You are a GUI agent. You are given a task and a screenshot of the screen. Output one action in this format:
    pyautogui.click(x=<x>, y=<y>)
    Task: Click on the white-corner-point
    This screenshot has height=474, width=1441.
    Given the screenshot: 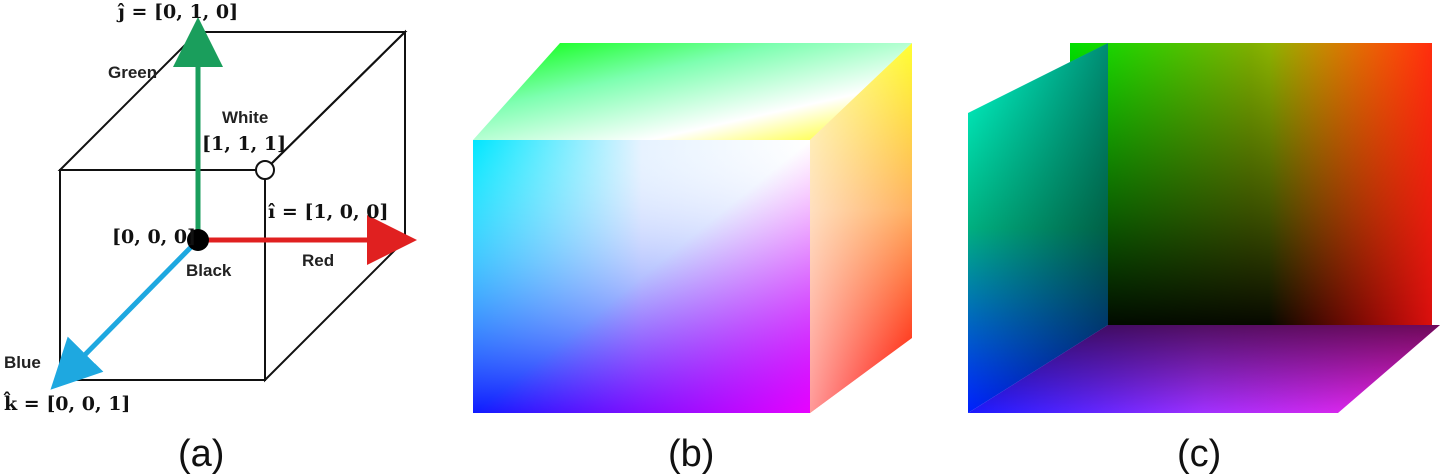 What is the action you would take?
    pyautogui.click(x=265, y=170)
    